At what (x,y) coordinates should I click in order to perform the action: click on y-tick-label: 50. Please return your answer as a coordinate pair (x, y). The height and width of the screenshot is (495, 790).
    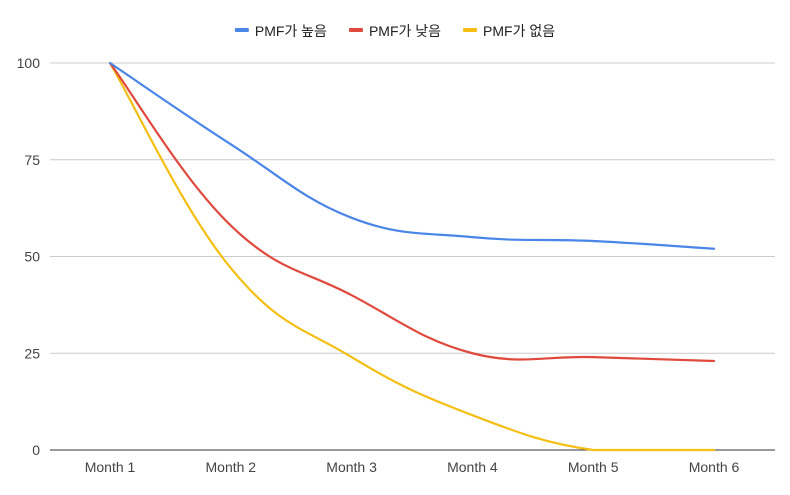
    Looking at the image, I should click on (32, 257).